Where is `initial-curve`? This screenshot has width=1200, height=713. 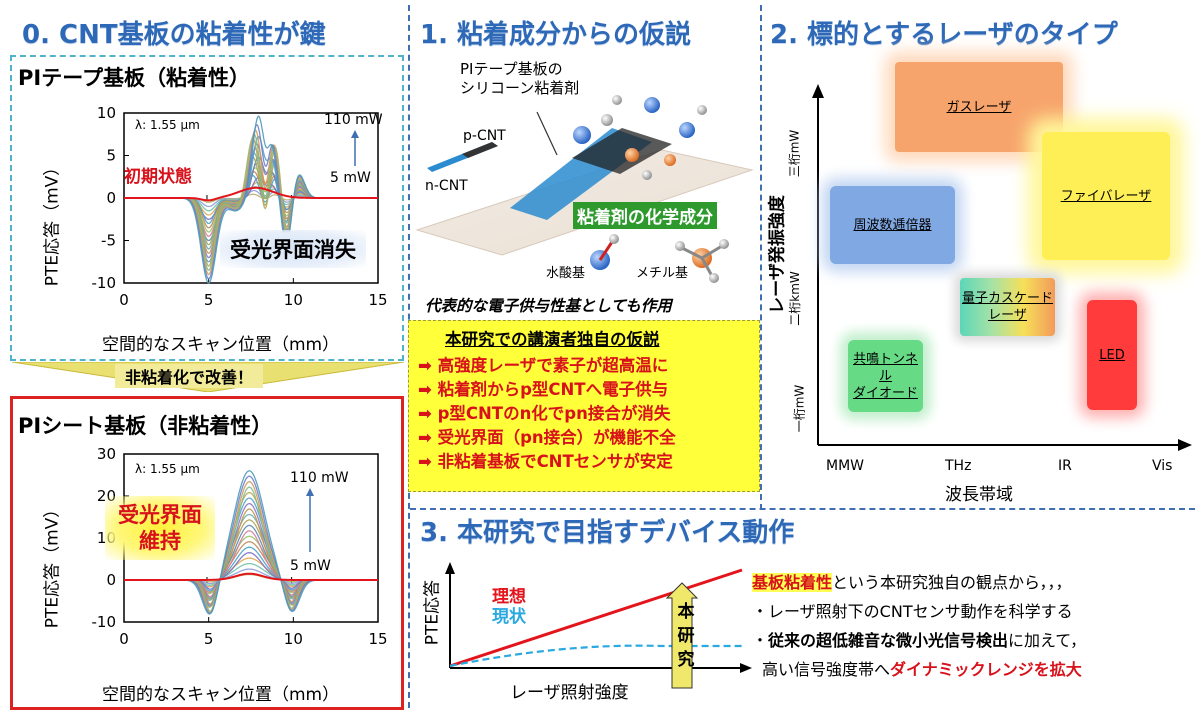
initial-curve is located at coordinates (251, 576).